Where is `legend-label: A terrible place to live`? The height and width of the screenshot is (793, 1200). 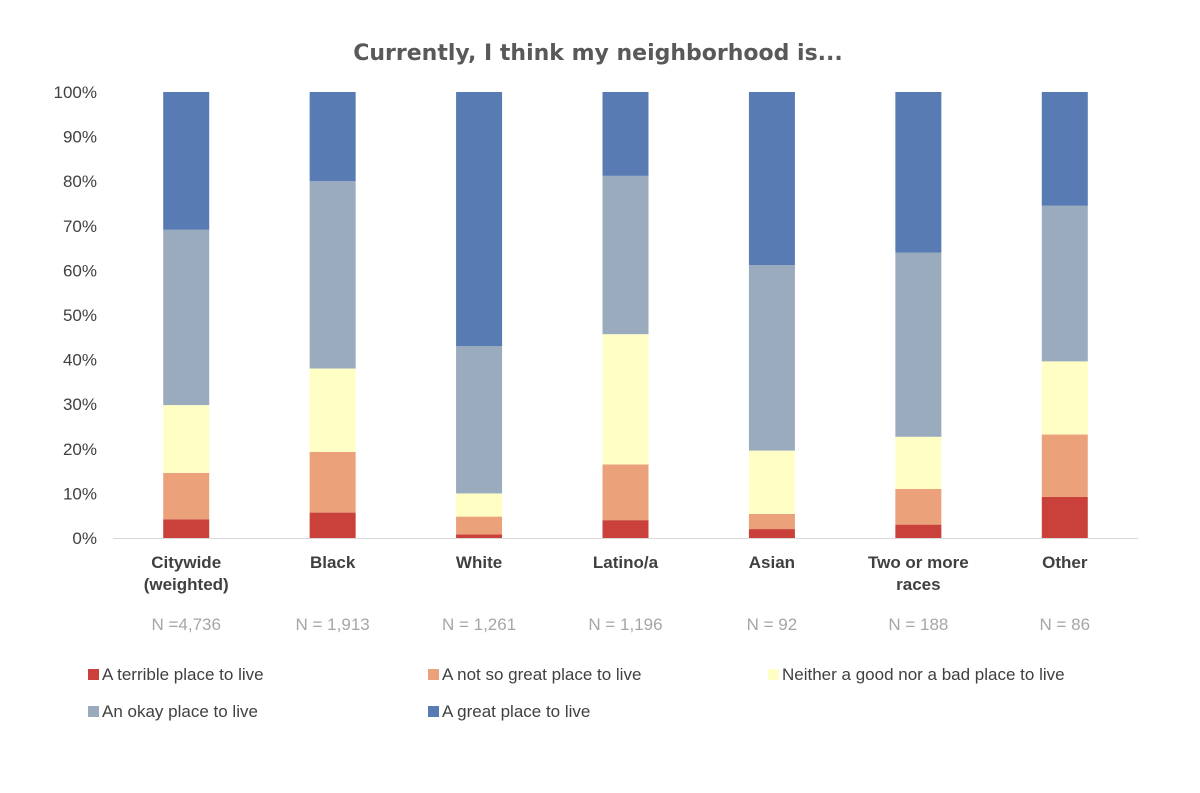
legend-label: A terrible place to live is located at coordinates (183, 674).